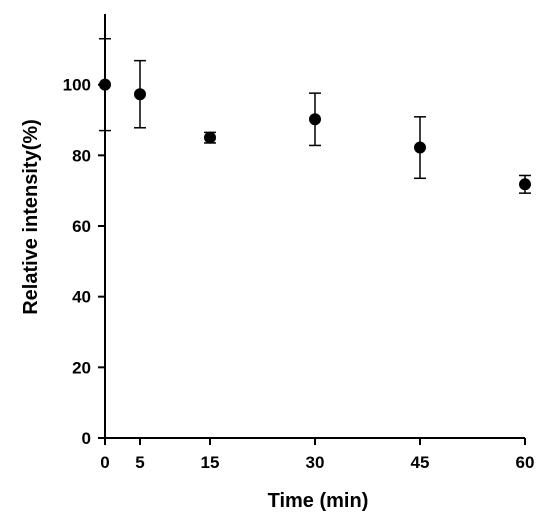 The height and width of the screenshot is (523, 550). What do you see at coordinates (104, 462) in the screenshot?
I see `x-tick-label: 0` at bounding box center [104, 462].